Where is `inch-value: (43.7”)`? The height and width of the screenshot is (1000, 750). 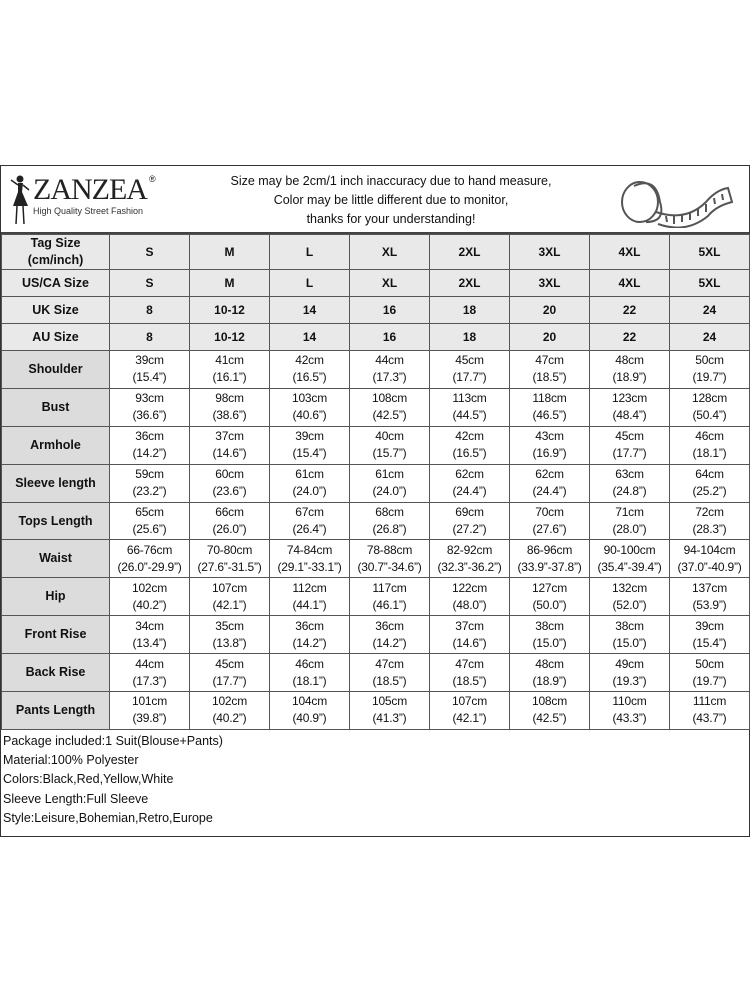 inch-value: (43.7”) is located at coordinates (709, 718).